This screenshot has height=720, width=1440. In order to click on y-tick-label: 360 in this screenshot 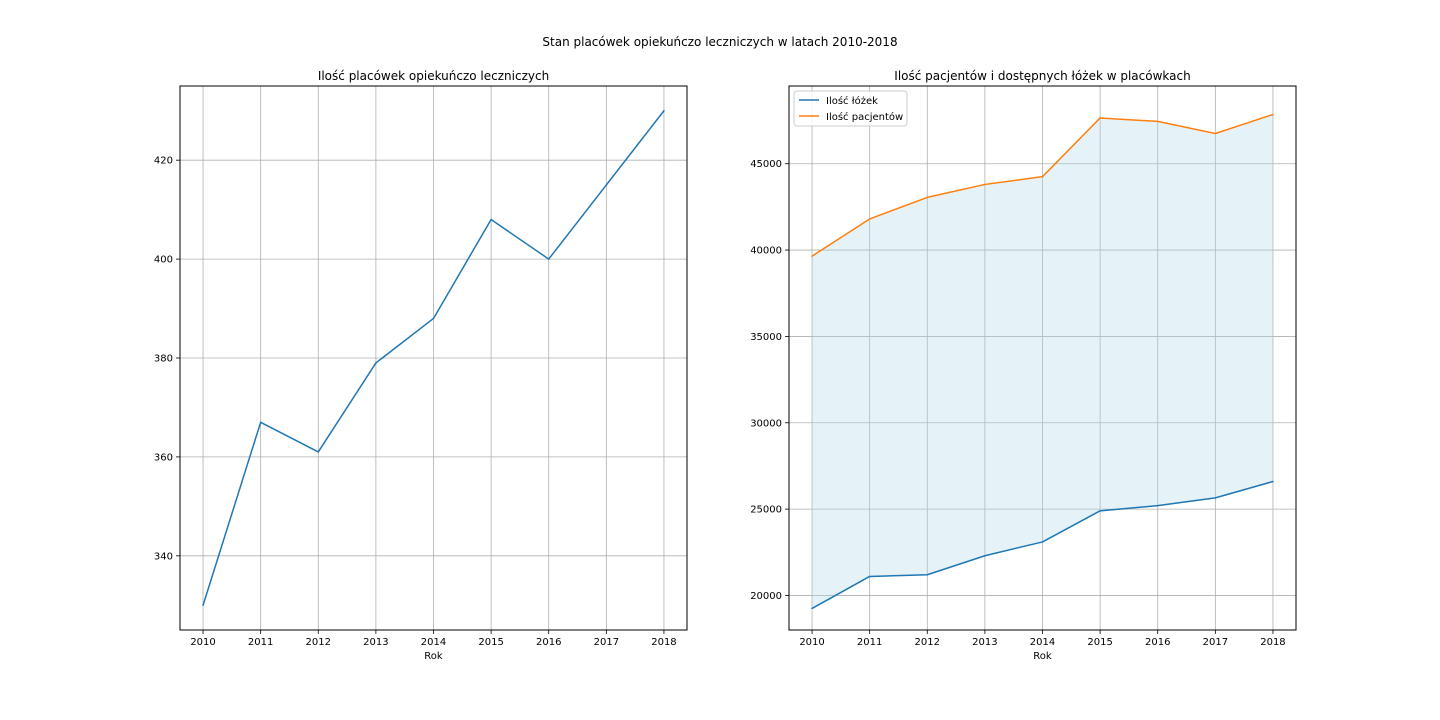, I will do `click(163, 457)`.